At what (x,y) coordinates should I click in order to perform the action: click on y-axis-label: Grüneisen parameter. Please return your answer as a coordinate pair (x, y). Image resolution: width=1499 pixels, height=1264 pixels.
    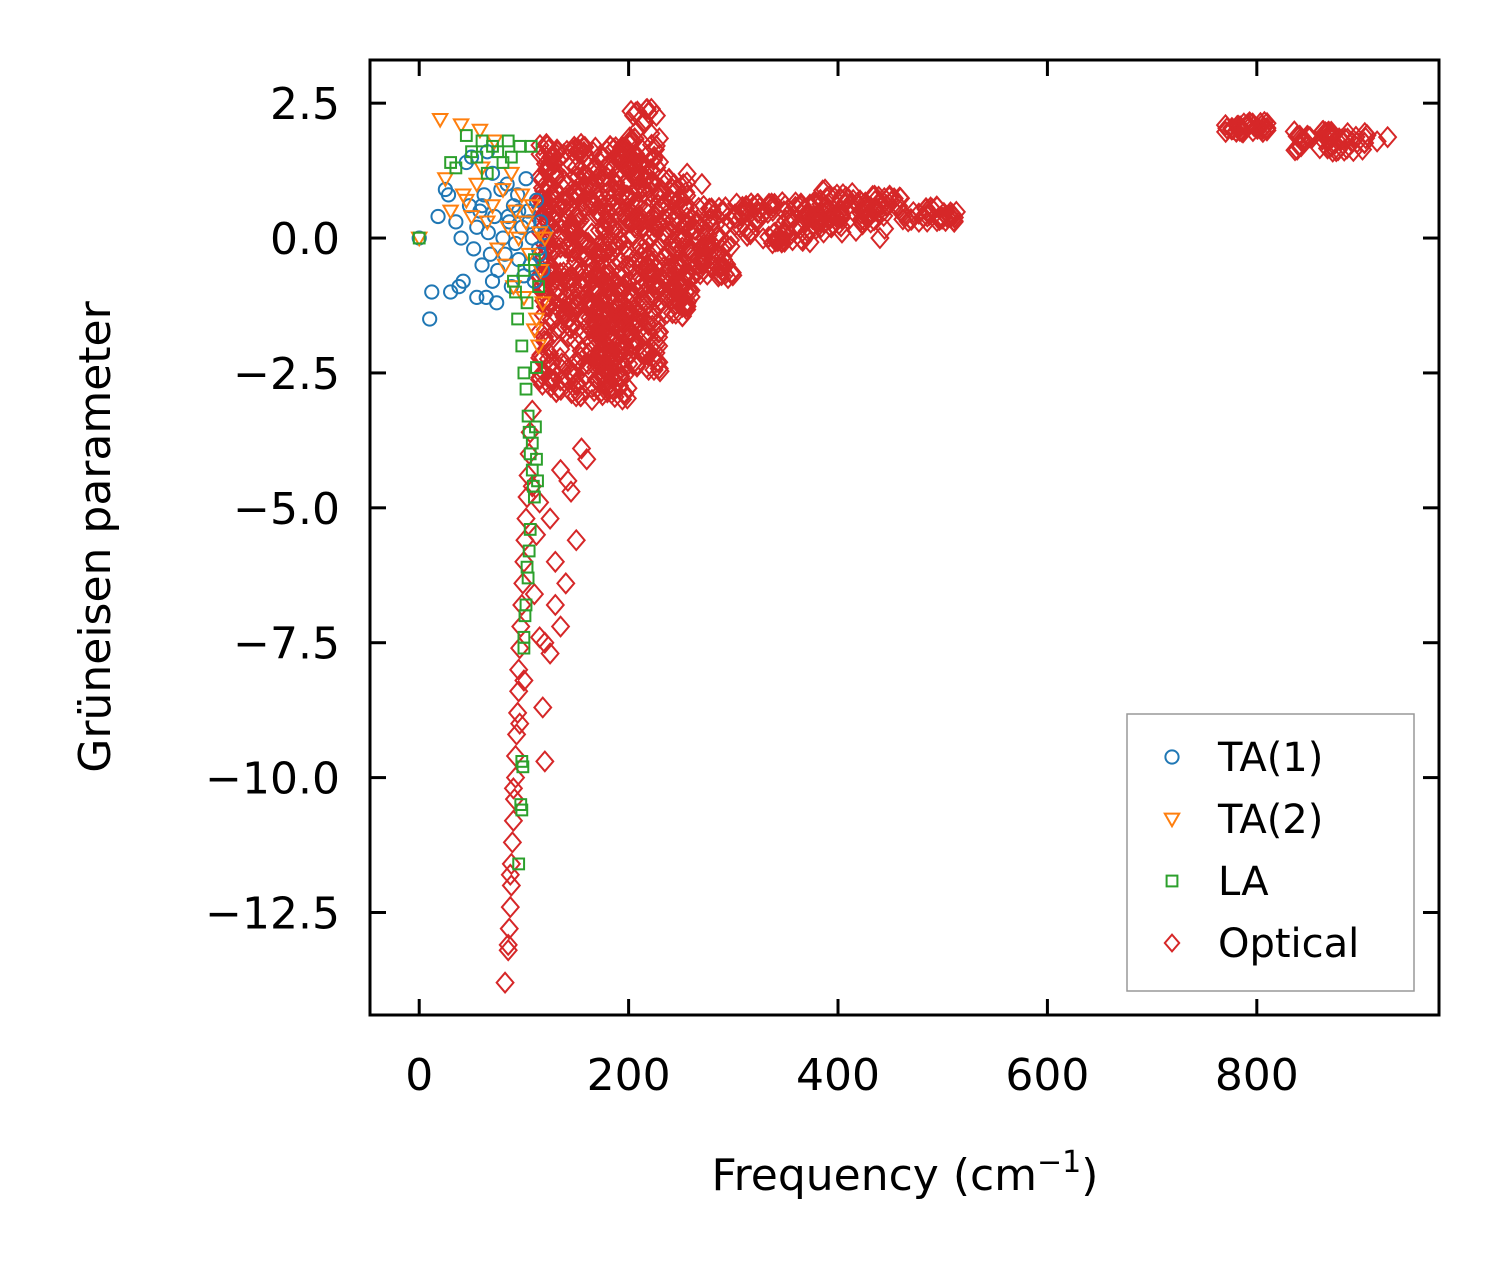
    Looking at the image, I should click on (95, 536).